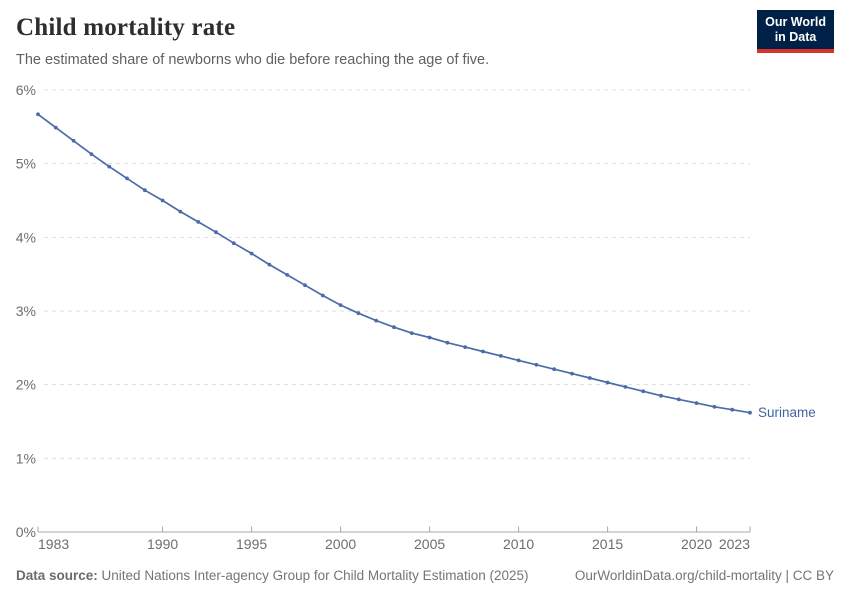  Describe the element at coordinates (572, 373) in the screenshot. I see `data-point-2013` at that location.